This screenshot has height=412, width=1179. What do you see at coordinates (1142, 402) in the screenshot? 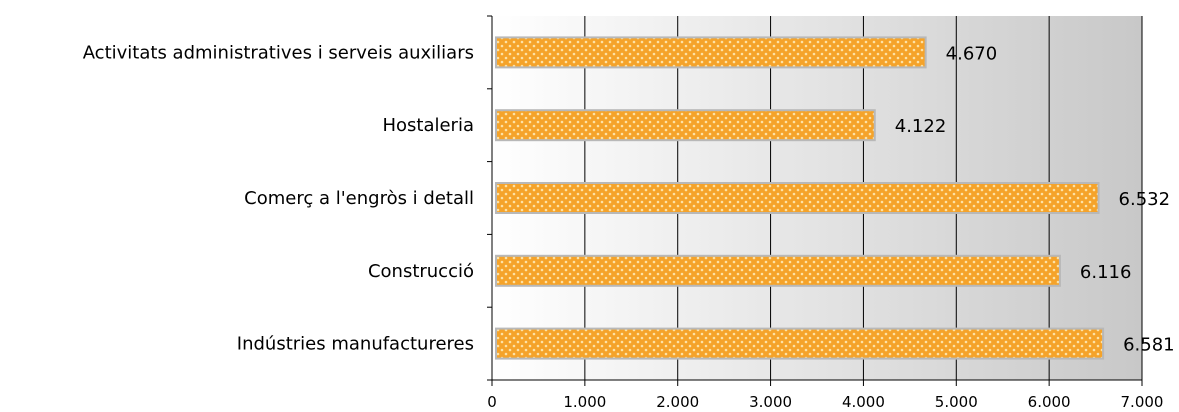
I see `x-tick-label: 7.000` at bounding box center [1142, 402].